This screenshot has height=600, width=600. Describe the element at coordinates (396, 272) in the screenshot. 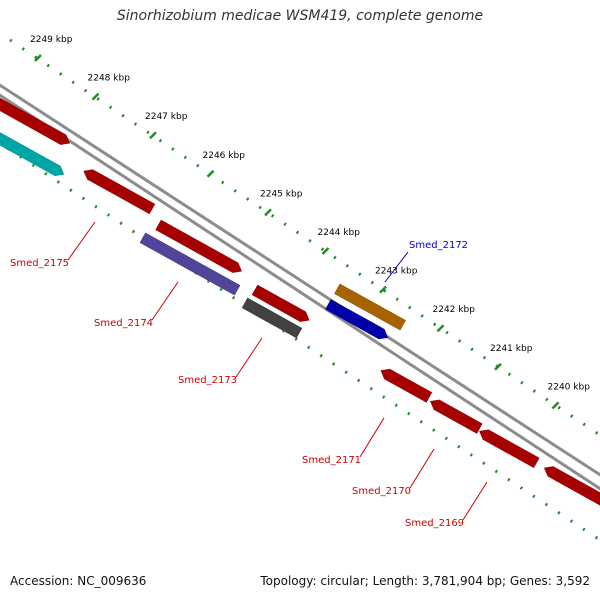

I see `scale-tick-label: 2243 kbp` at that location.